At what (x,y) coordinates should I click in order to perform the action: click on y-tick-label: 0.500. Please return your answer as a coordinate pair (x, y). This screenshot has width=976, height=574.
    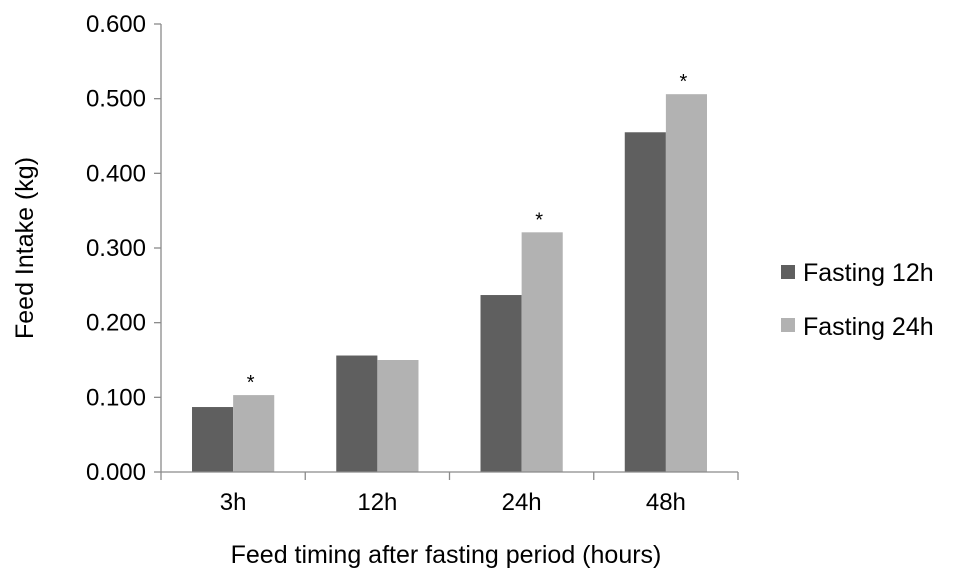
    Looking at the image, I should click on (116, 99).